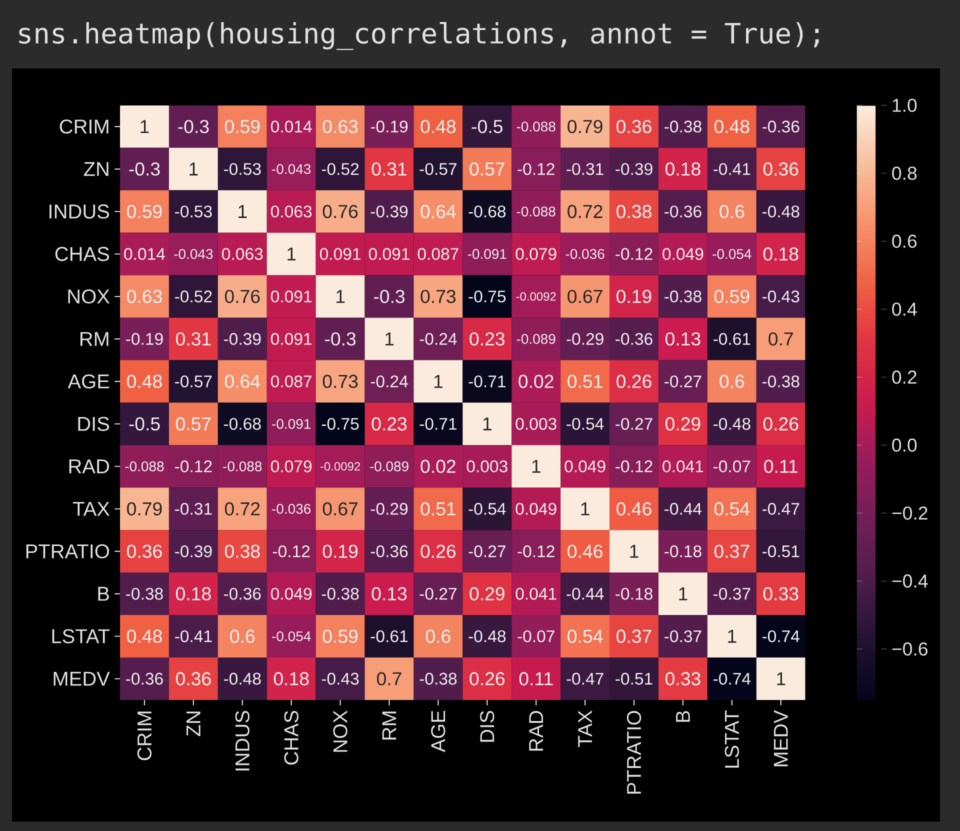  I want to click on data-label: 0.37, so click(732, 551).